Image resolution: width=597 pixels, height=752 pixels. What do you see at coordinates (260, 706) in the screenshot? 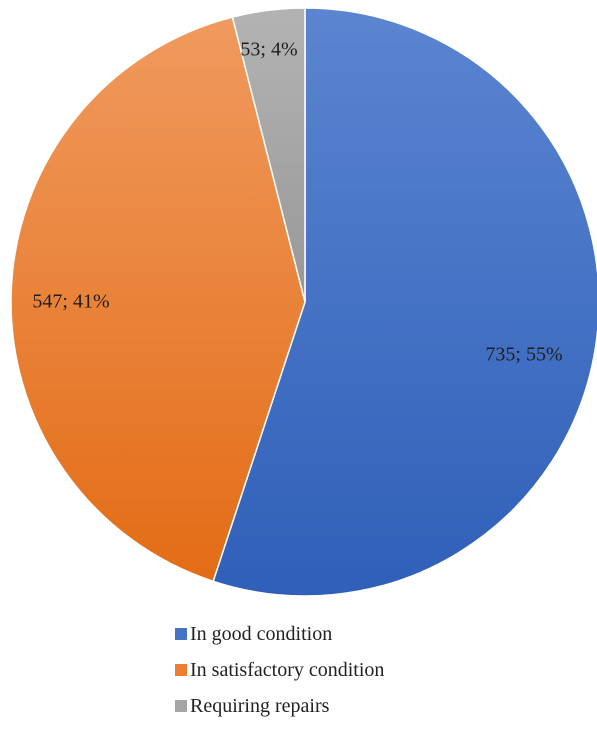
I see `legend-label-requiring-repairs: Requiring repairs` at bounding box center [260, 706].